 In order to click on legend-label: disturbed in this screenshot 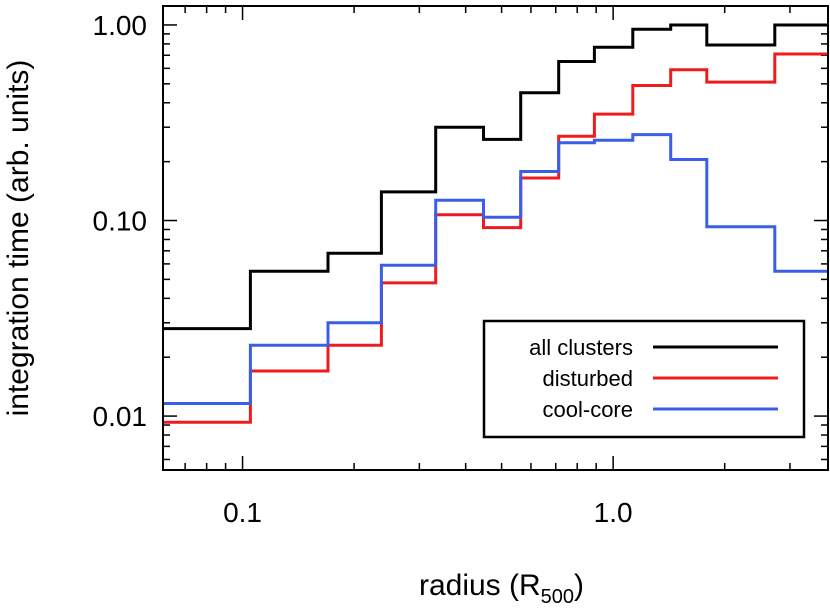, I will do `click(587, 378)`.